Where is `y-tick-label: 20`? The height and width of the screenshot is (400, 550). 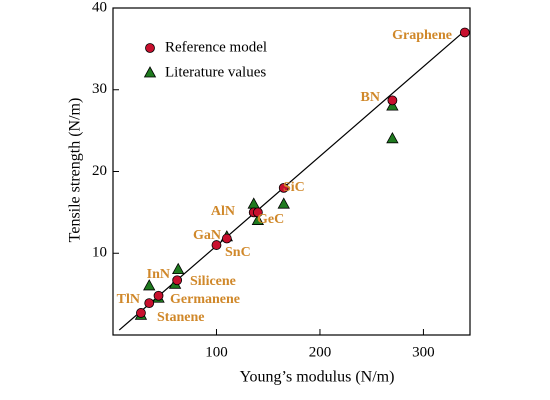
y-tick-label: 20 is located at coordinates (99, 171).